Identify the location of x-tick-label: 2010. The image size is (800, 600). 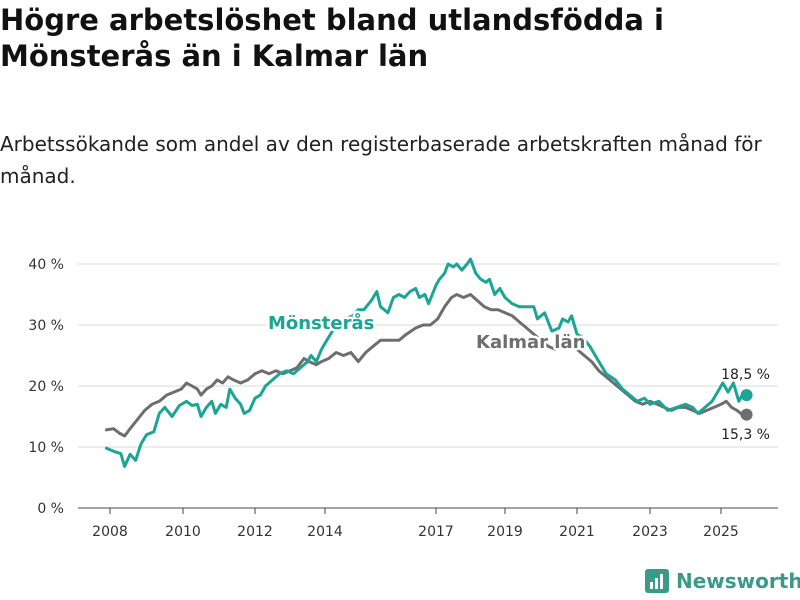
(183, 532).